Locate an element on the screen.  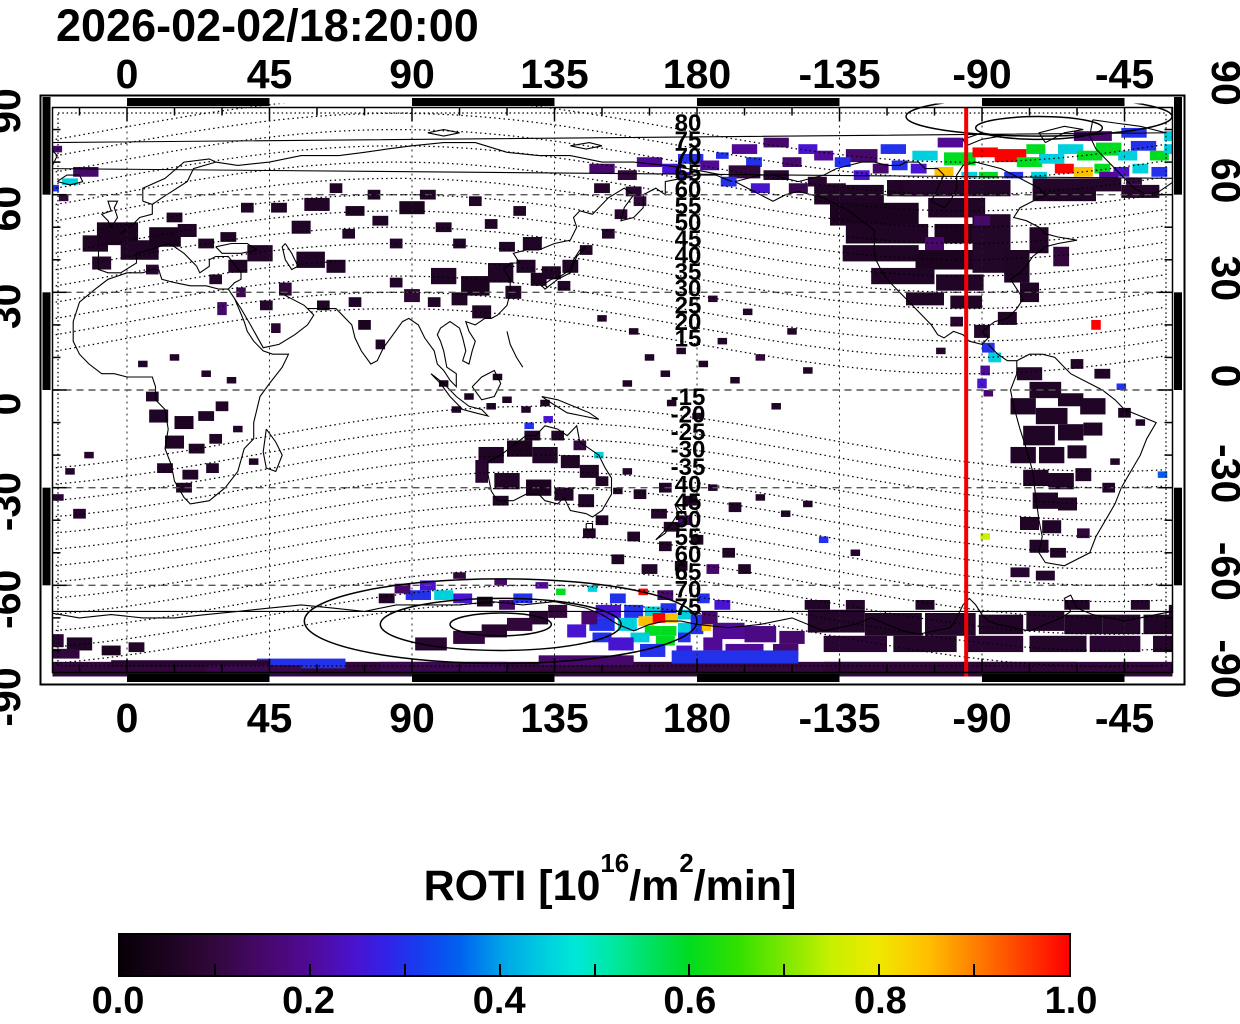
colorbar-tick-label: 1.0 is located at coordinates (1071, 1001).